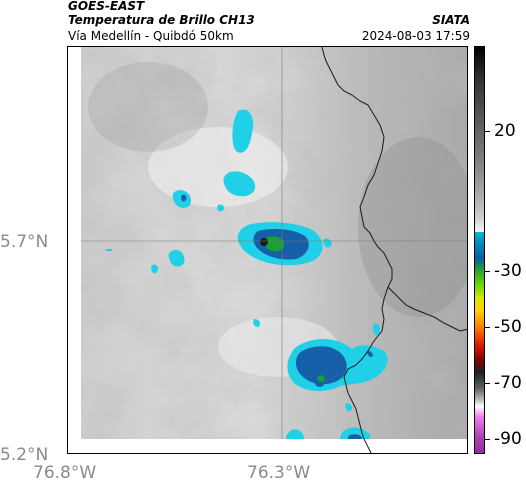 The width and height of the screenshot is (526, 491). I want to click on cloud-core, so click(264, 242).